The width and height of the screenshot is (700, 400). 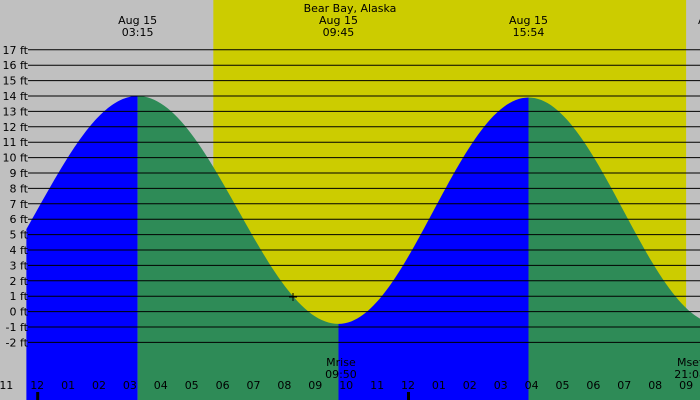 I want to click on y-tick-label: 17 ft, so click(x=16, y=50).